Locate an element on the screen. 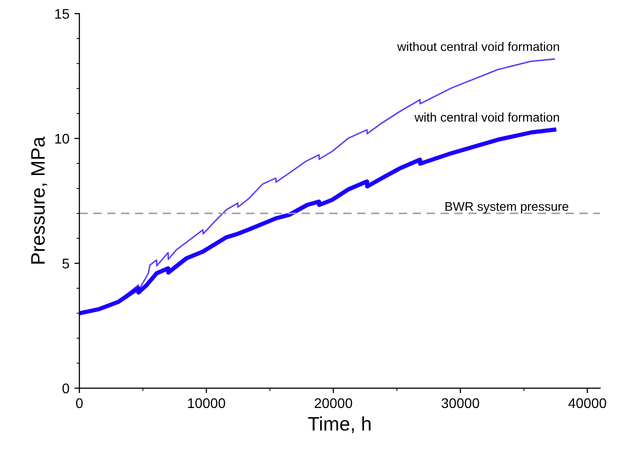  x-tick-label: 20000 is located at coordinates (333, 403).